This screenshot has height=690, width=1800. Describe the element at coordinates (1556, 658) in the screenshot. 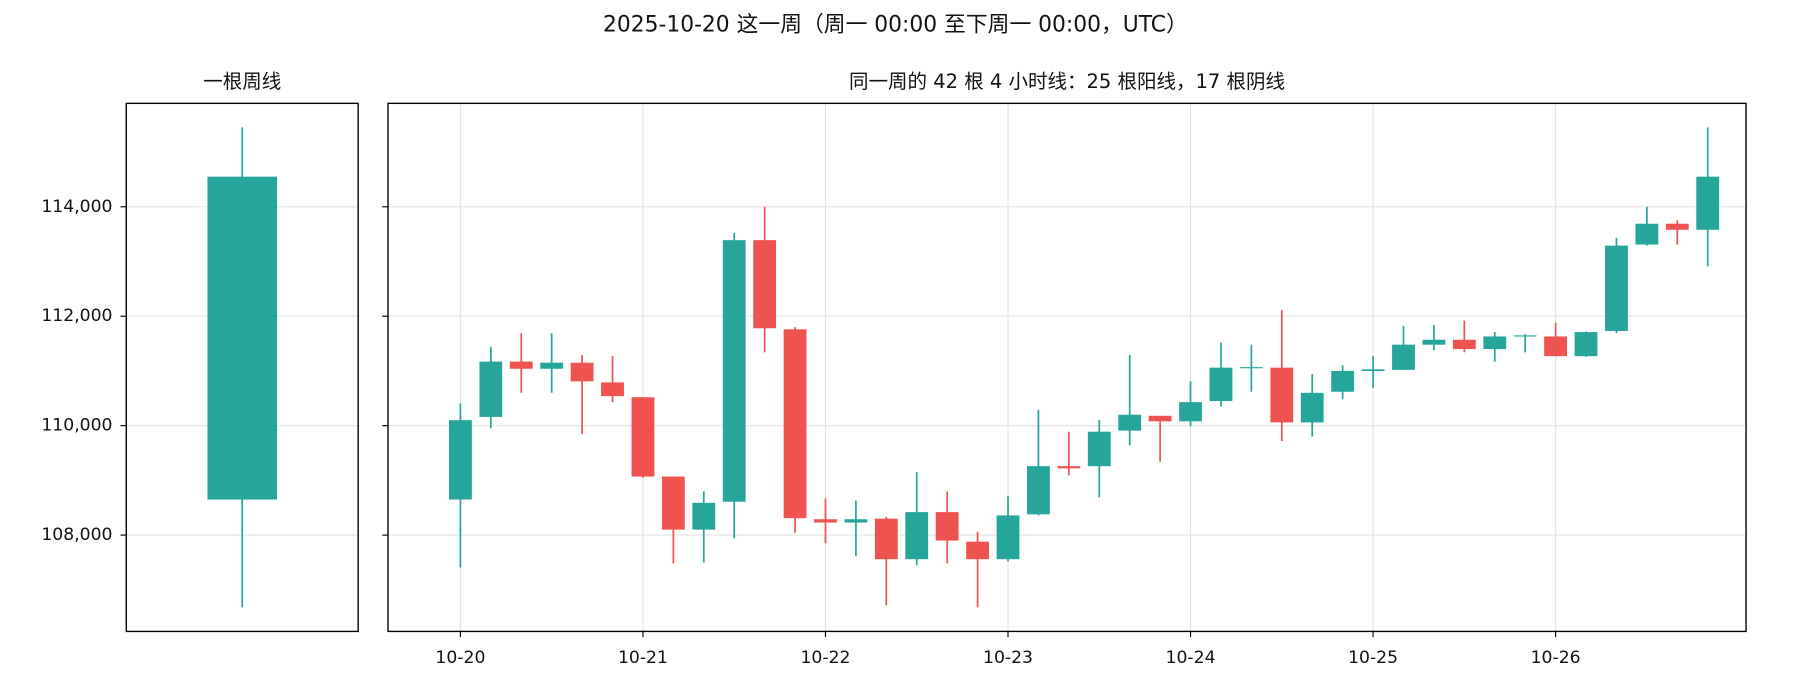

I see `x-tick-label: 10-26` at that location.